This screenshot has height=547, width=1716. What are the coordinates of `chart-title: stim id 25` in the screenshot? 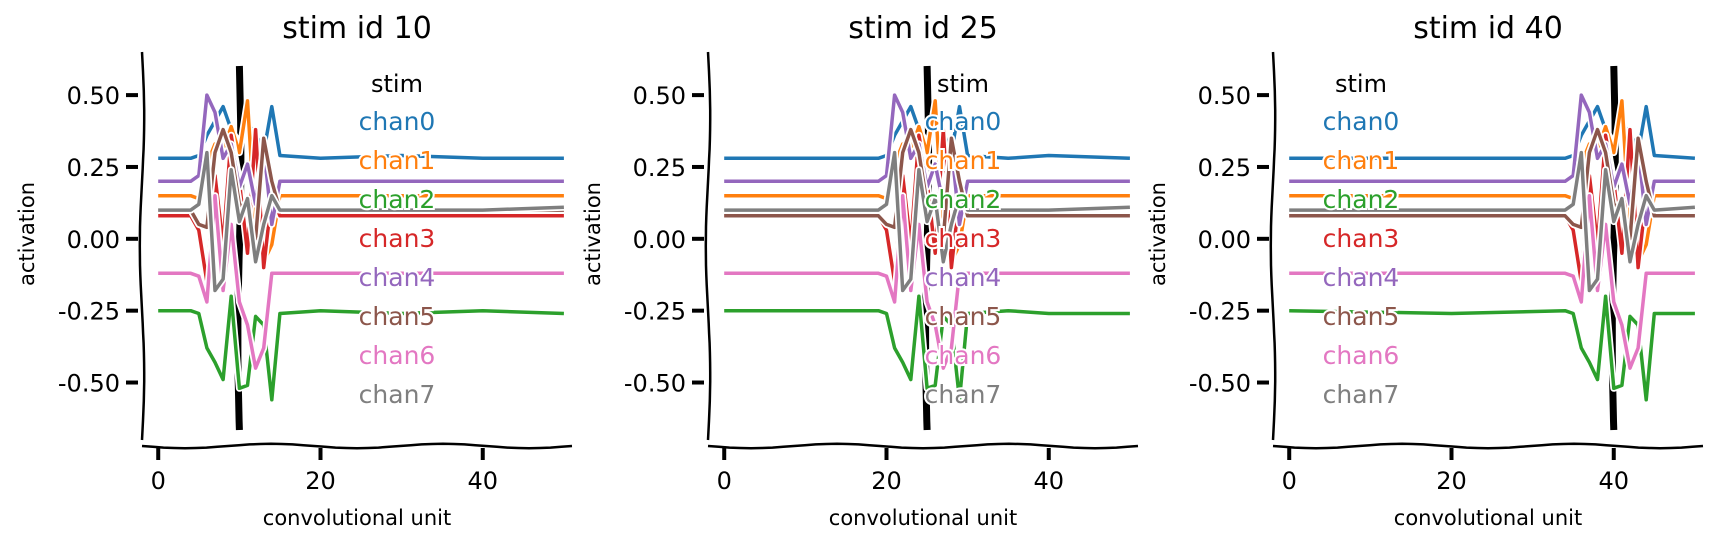 It's located at (923, 28).